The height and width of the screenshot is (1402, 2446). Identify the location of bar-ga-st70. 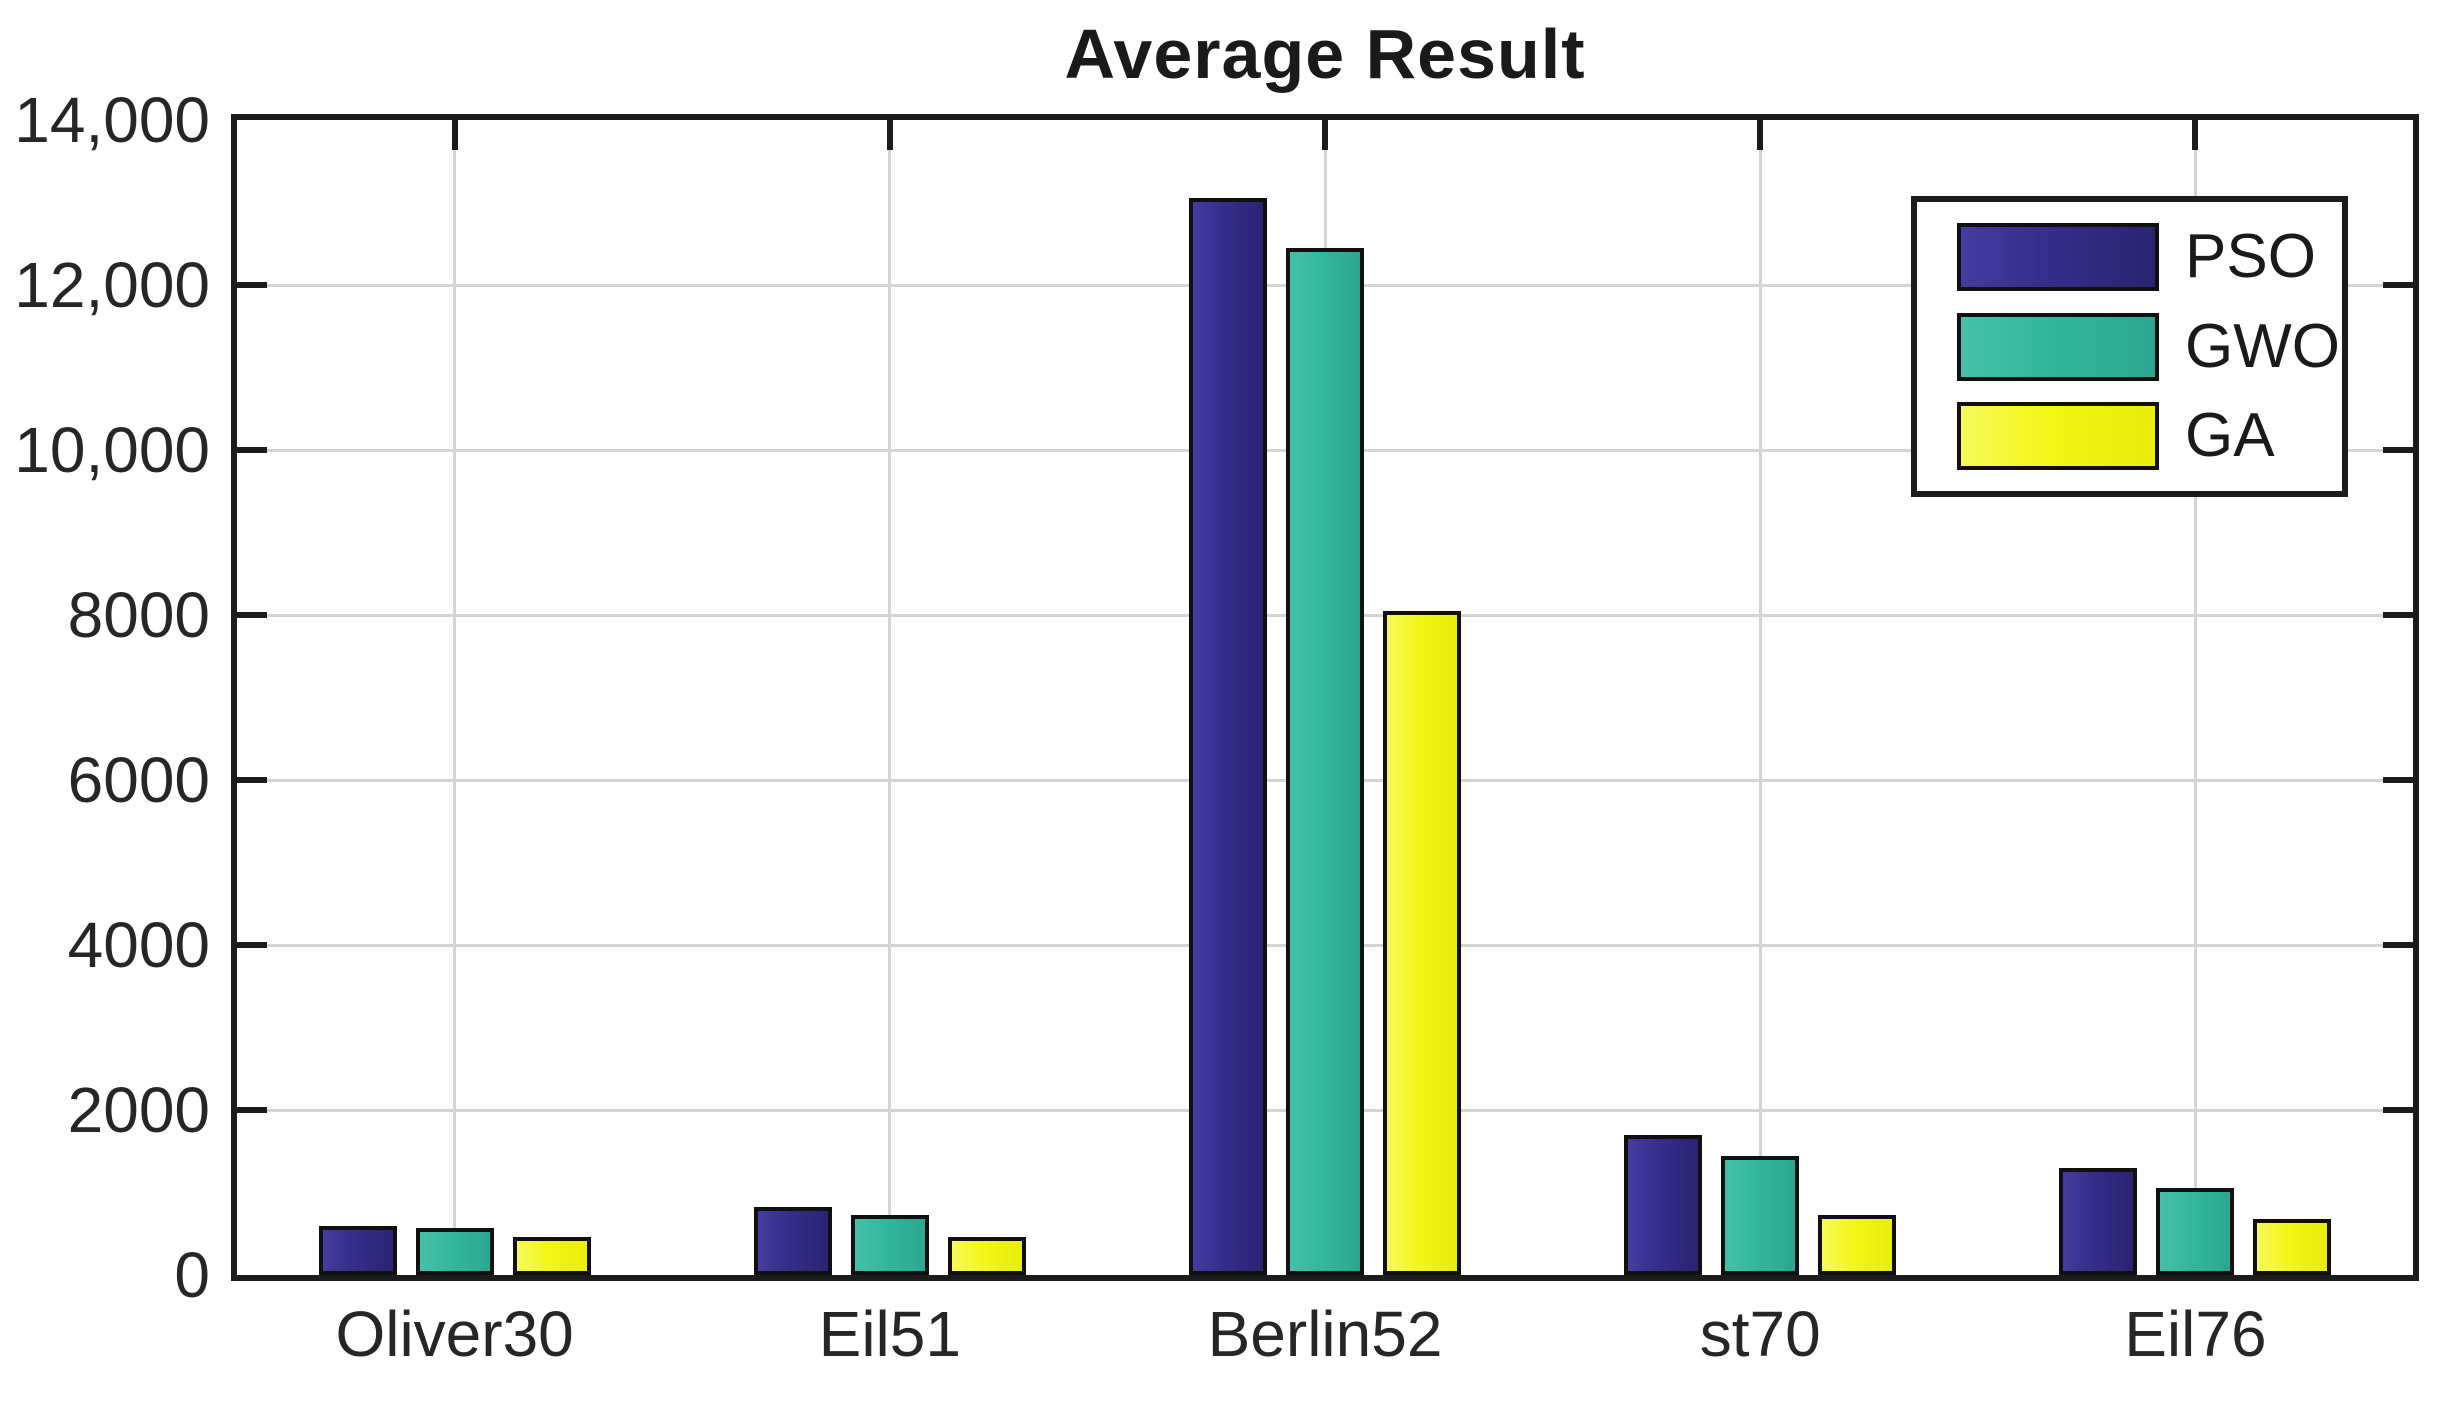
(1857, 1245).